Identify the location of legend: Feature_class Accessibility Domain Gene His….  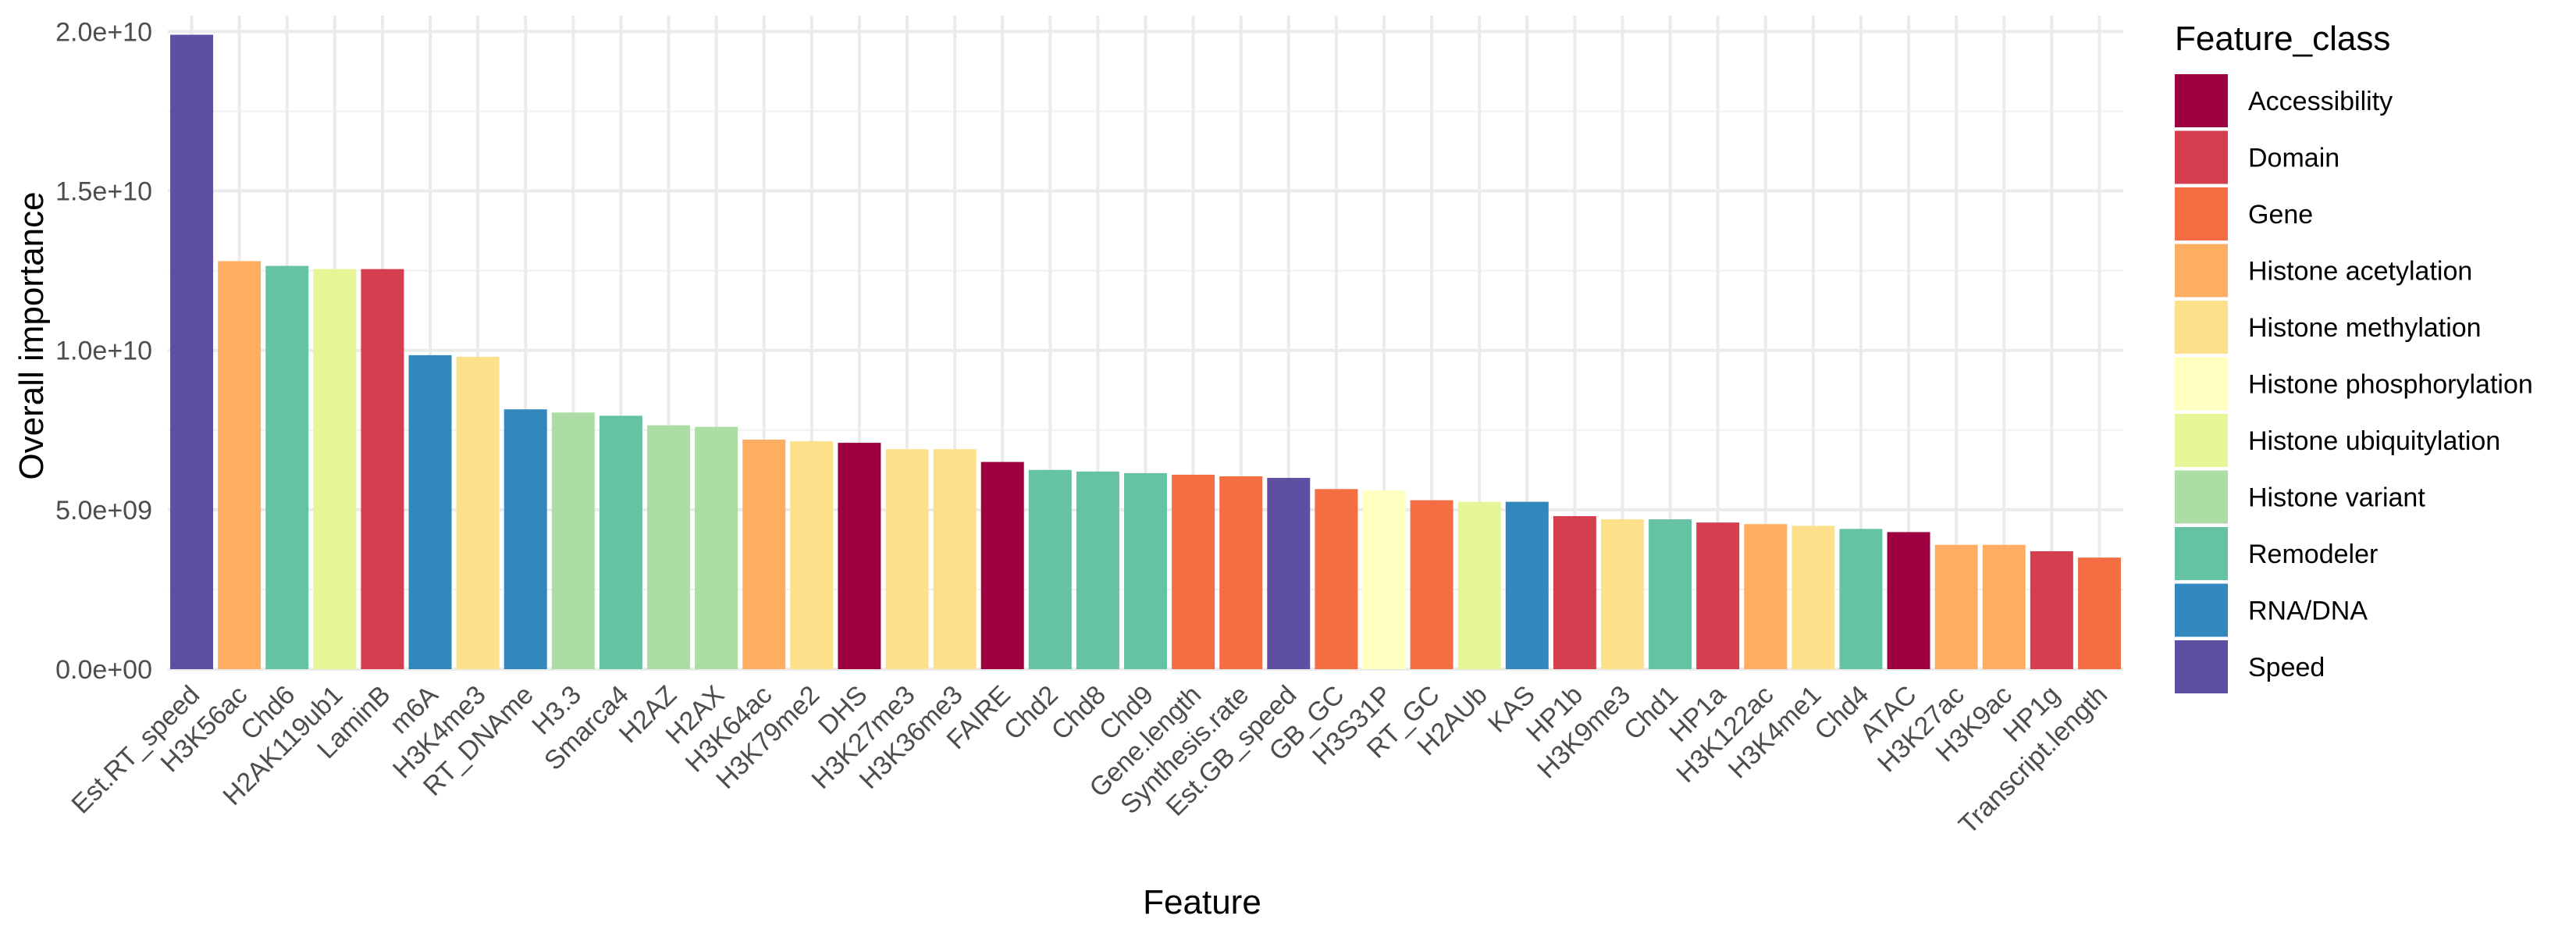
(2354, 356).